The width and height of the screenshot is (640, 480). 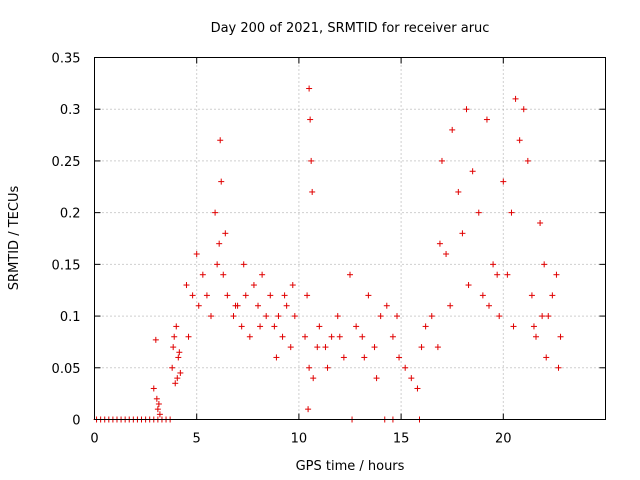 What do you see at coordinates (70, 214) in the screenshot?
I see `y-tick-label: 0.2` at bounding box center [70, 214].